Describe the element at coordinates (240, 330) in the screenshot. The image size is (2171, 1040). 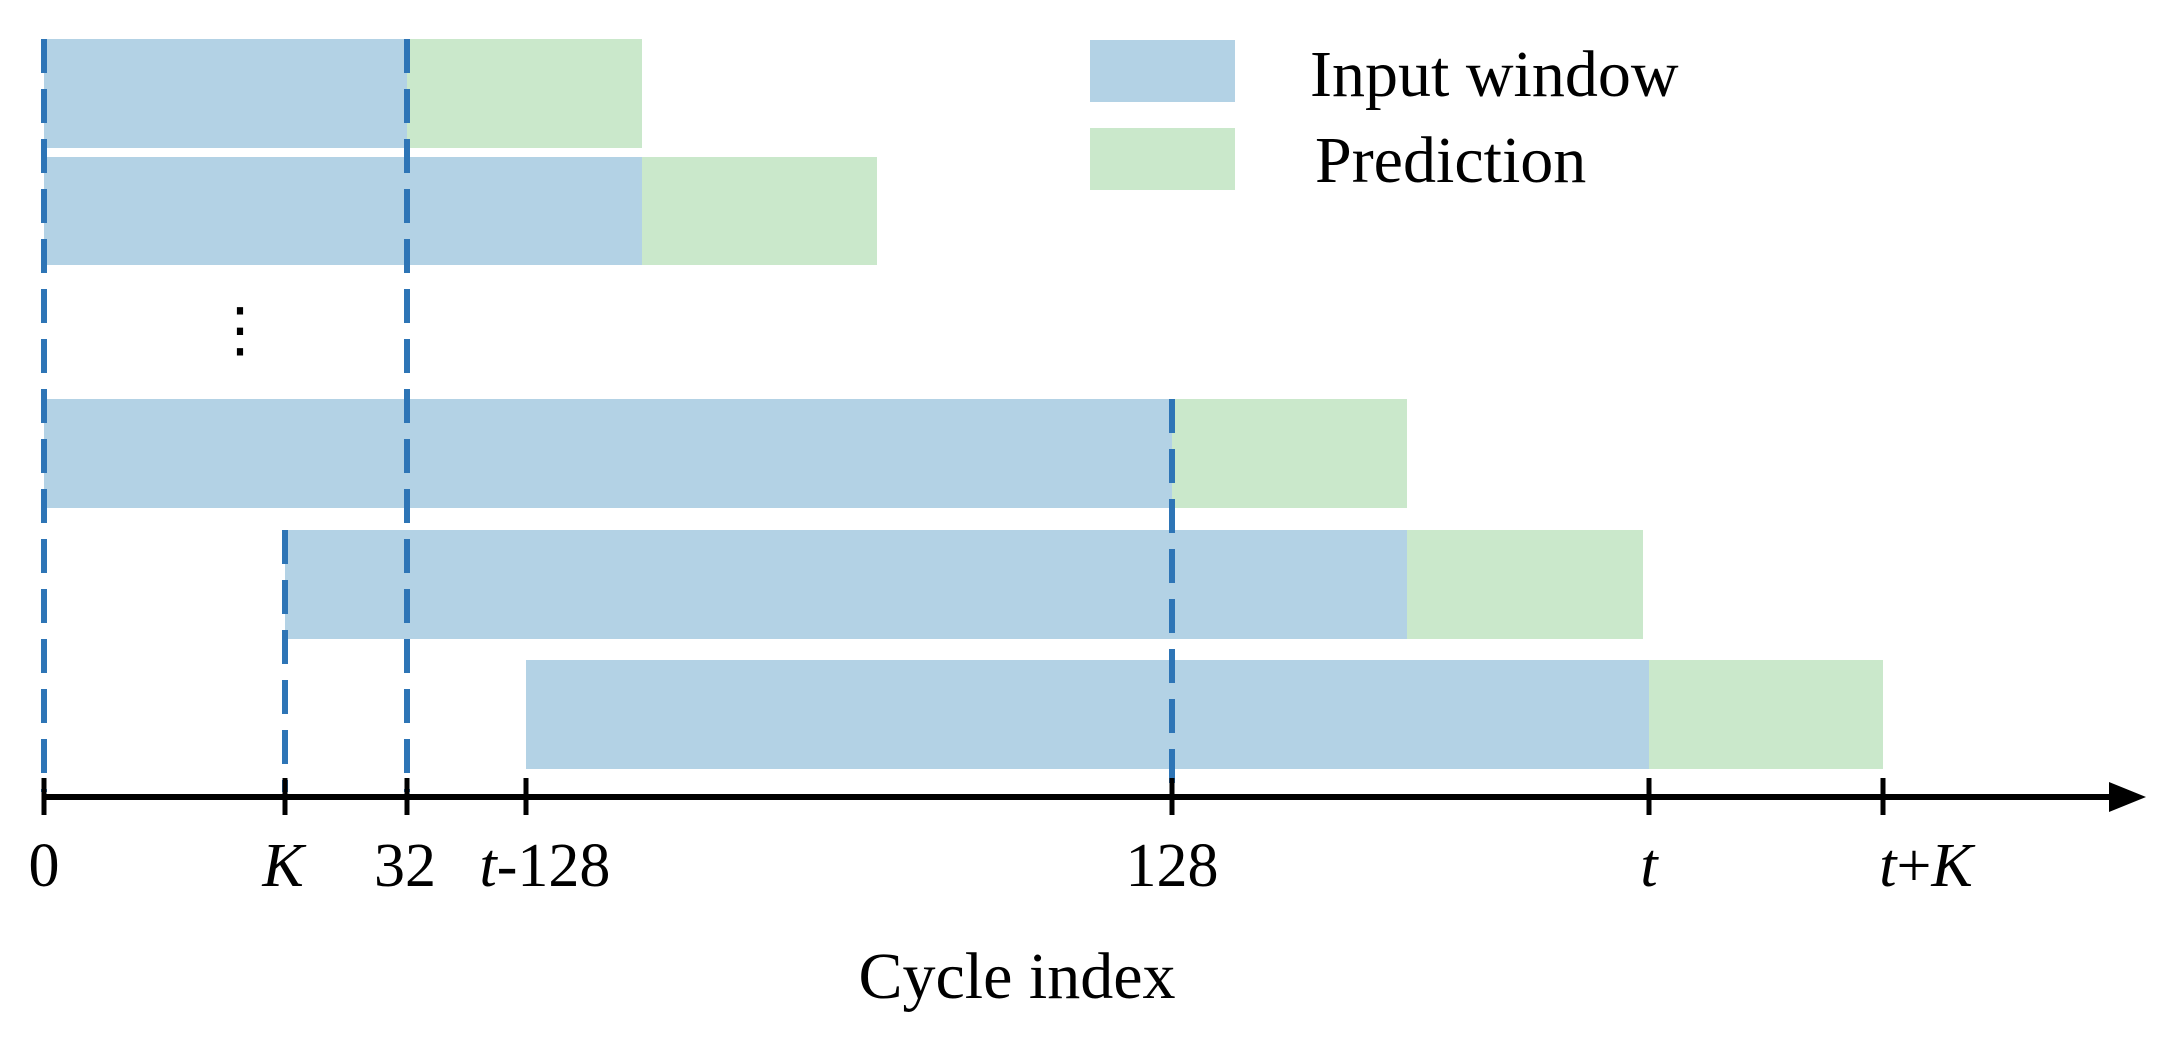
I see `ellipsis-icon: ⋮` at that location.